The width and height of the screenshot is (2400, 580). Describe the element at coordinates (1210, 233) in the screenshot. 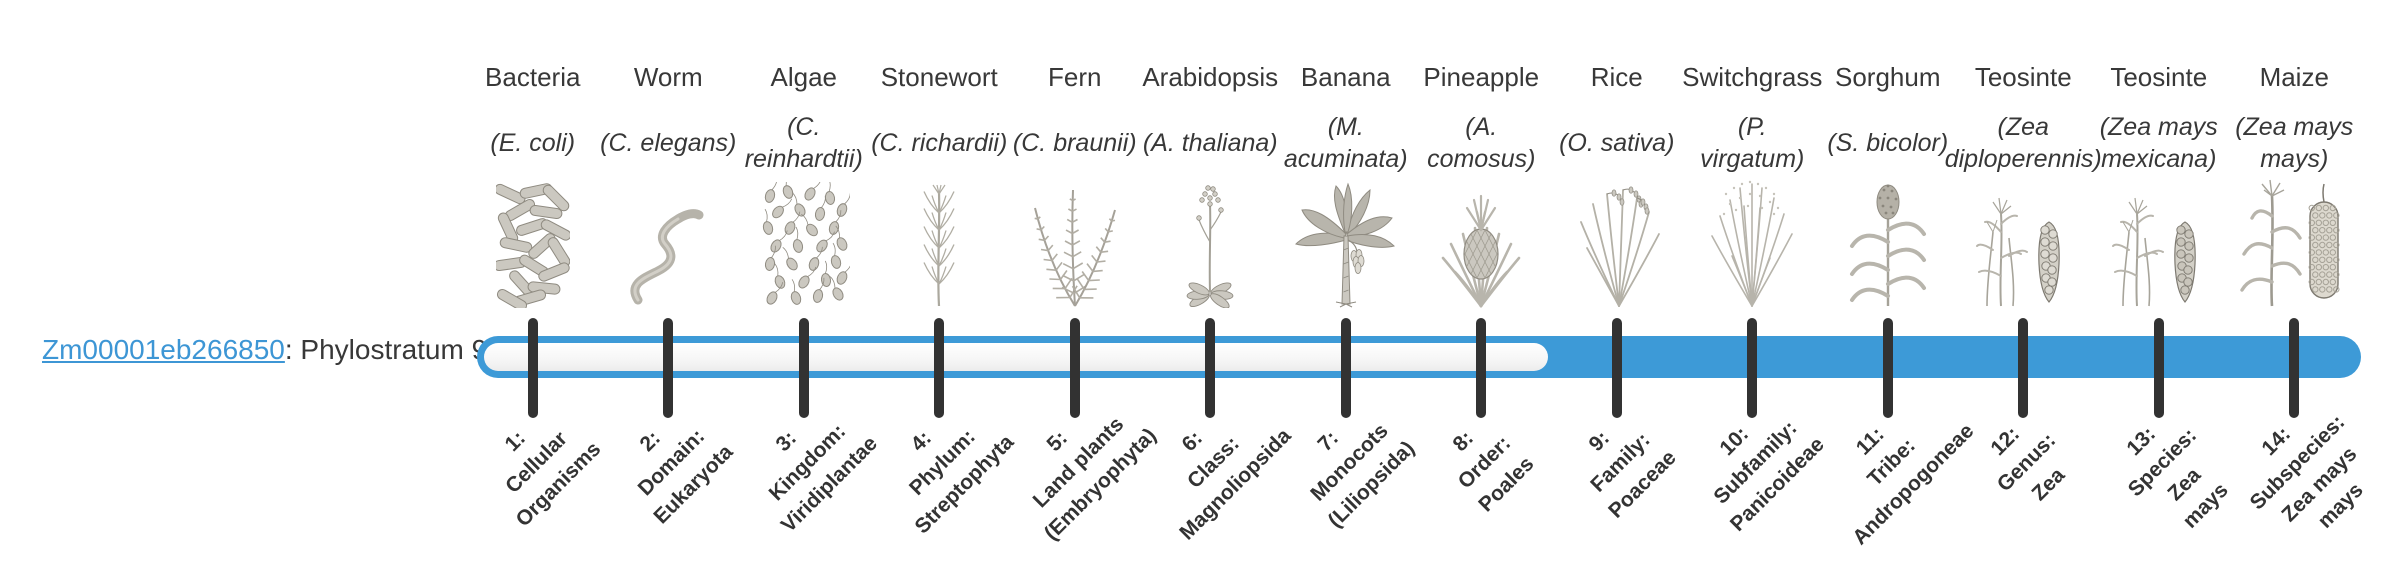

I see `arabidopsis-illustration` at that location.